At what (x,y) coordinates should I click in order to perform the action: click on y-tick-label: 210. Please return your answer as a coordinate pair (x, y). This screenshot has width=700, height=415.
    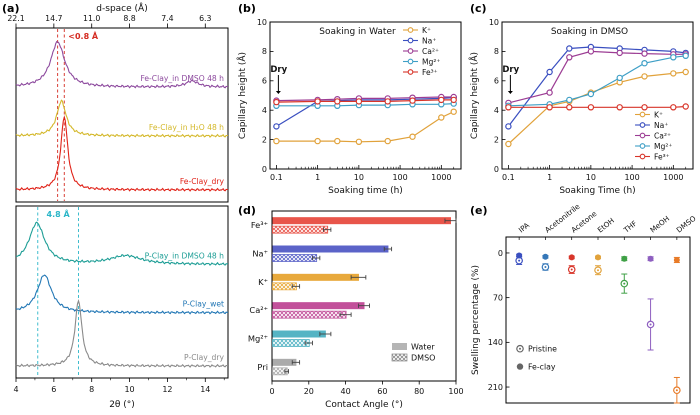
    Looking at the image, I should click on (495, 387).